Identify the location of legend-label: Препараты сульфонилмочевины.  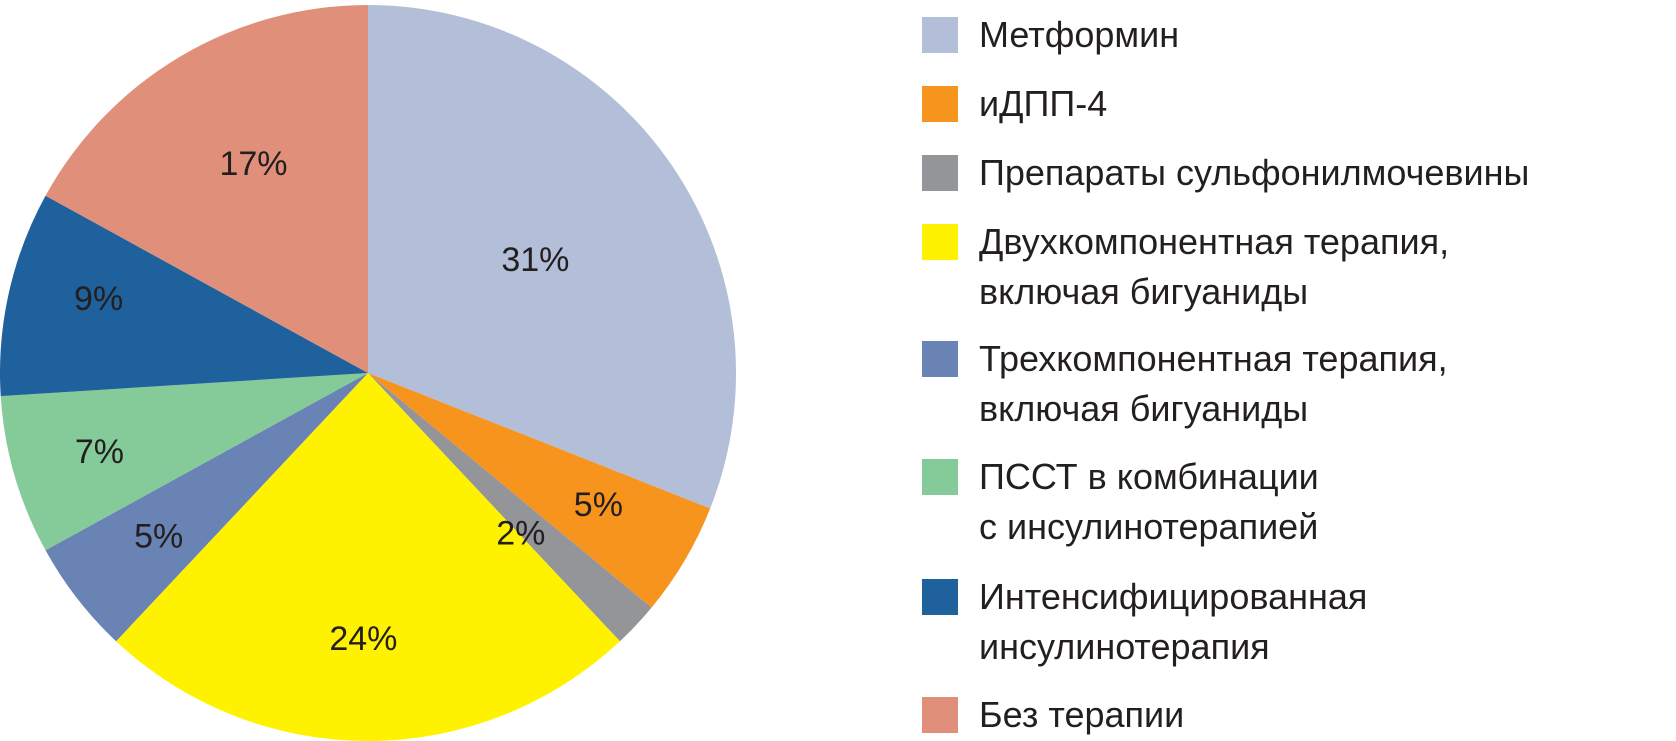
(1254, 173).